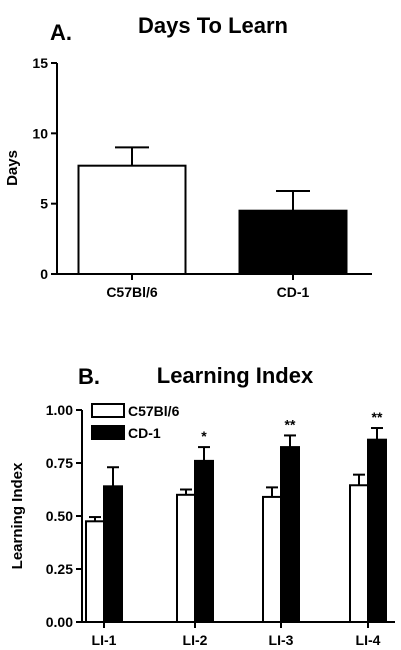 This screenshot has width=401, height=650. Describe the element at coordinates (59, 410) in the screenshot. I see `y-tick-label-b: 1.00` at that location.